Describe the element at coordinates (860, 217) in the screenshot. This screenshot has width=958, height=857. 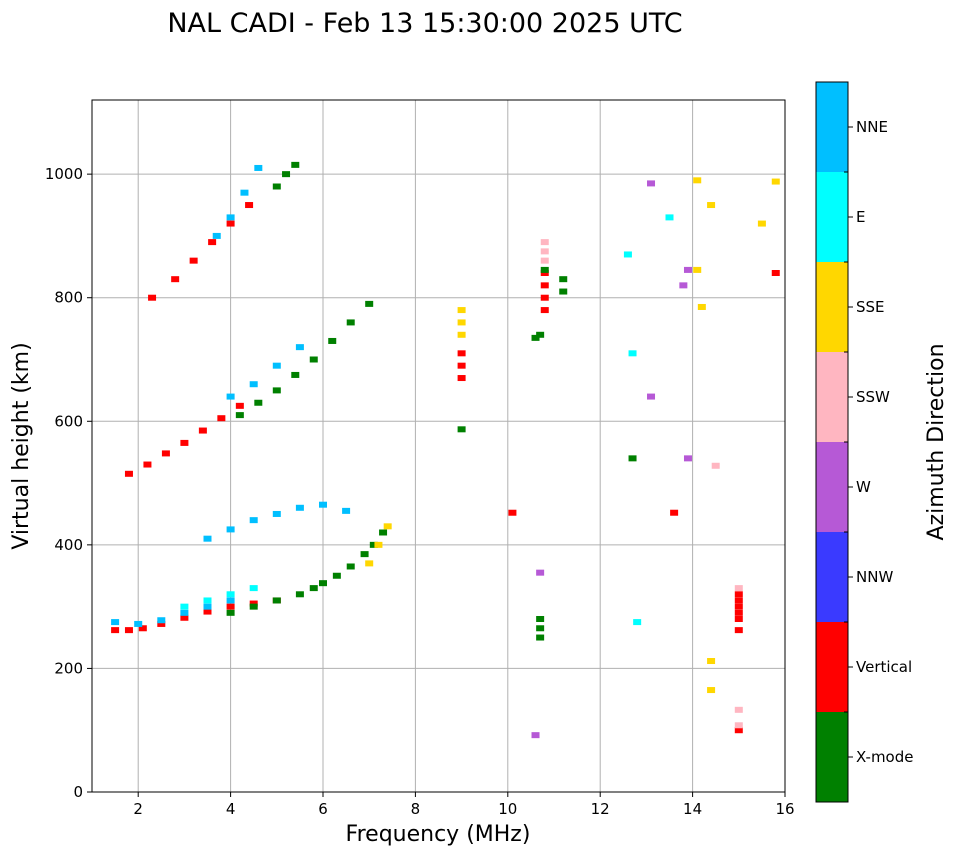
I see `colorbar-tick-label: E` at that location.